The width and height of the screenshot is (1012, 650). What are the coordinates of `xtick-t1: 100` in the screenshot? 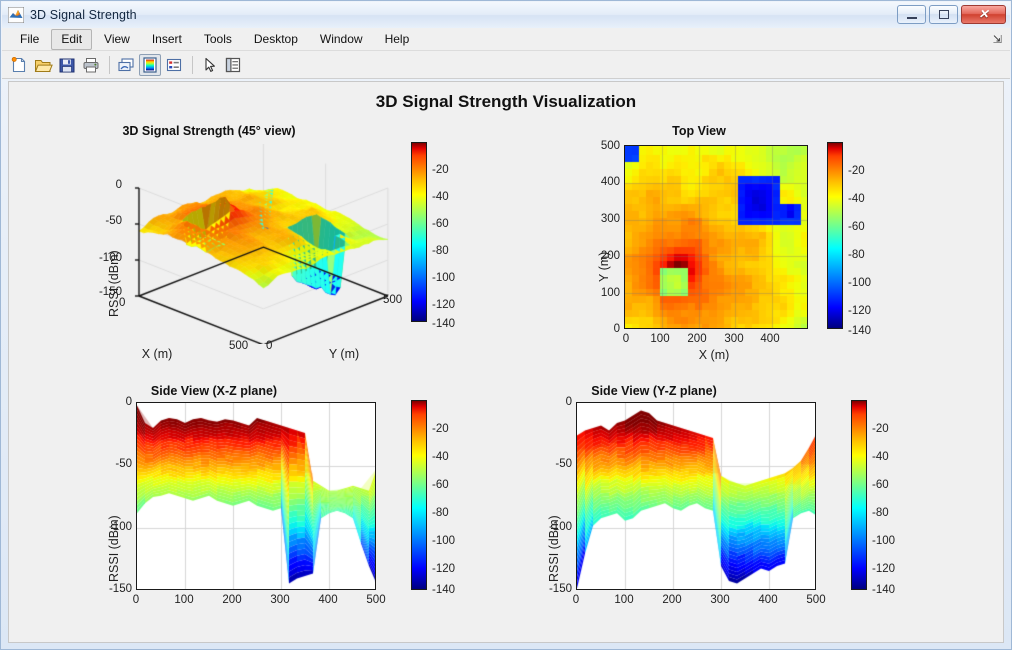 It's located at (660, 339).